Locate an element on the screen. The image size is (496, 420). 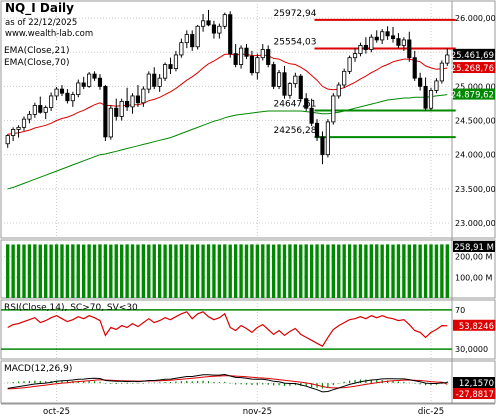
y-tick-label: 26.000,00 is located at coordinates (475, 18).